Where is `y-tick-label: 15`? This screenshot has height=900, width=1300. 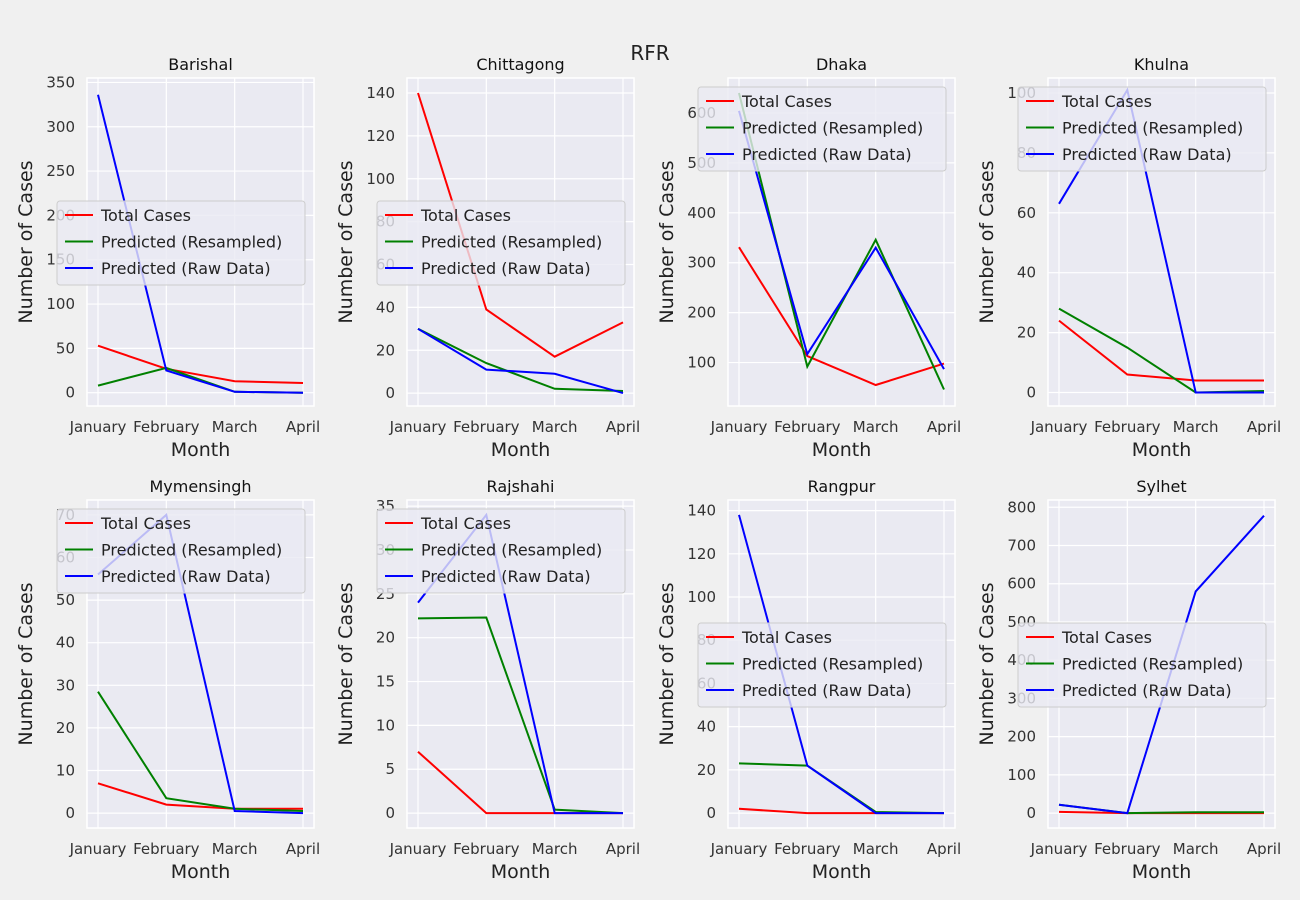
y-tick-label: 15 is located at coordinates (385, 682).